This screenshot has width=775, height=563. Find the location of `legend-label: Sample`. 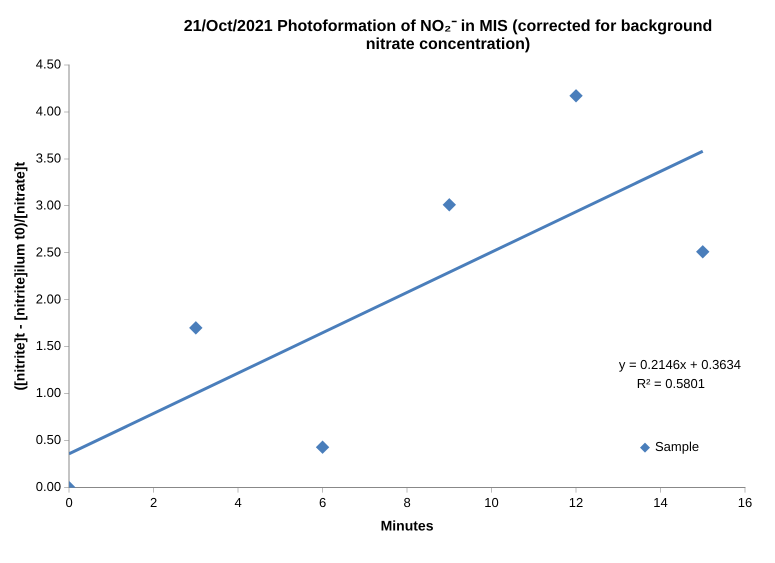

legend-label: Sample is located at coordinates (677, 446).